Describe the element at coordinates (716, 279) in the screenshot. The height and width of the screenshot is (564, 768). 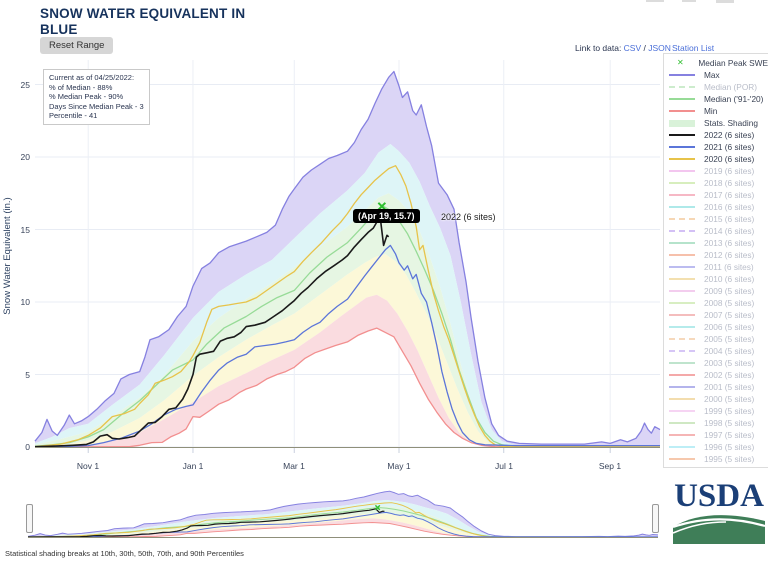
I see `legend-item-2010-6-sites-: 2010 (6 sites)` at that location.